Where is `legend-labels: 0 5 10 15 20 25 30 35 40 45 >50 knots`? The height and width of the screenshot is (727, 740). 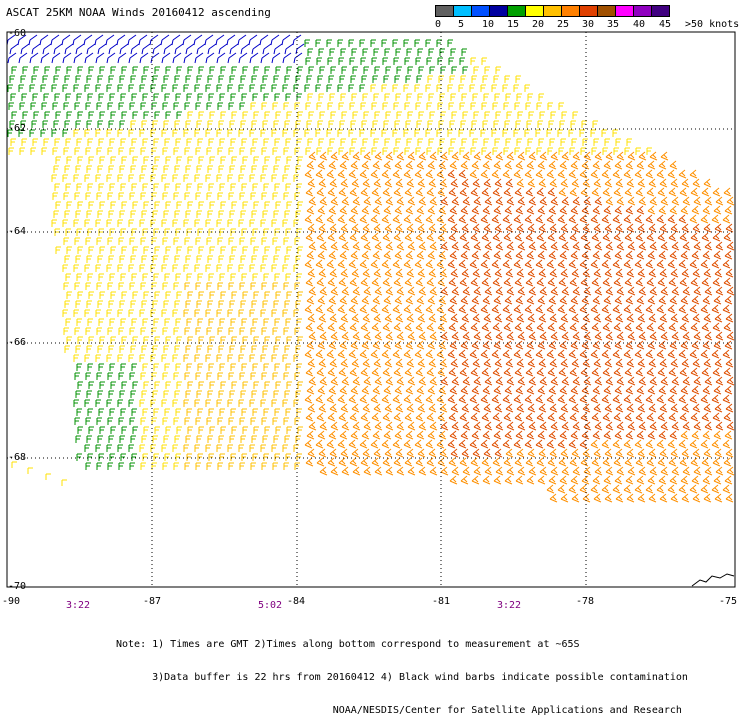 legend-labels: 0 5 10 15 20 25 30 35 40 45 >50 knots is located at coordinates (587, 24).